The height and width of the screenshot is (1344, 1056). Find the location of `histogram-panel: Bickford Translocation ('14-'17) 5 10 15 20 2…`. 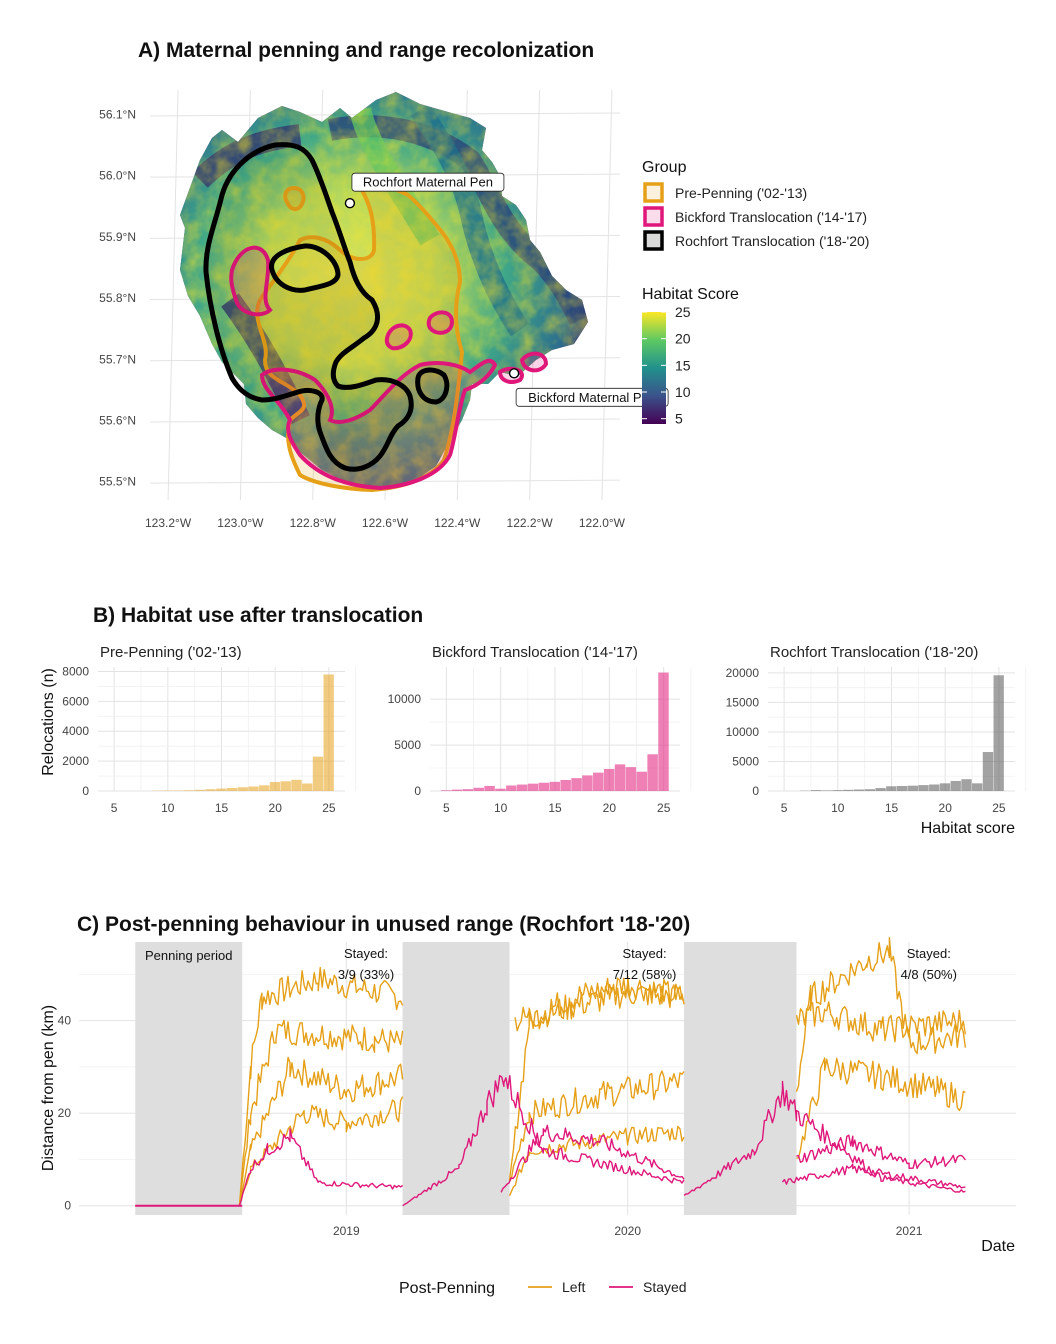

histogram-panel: Bickford Translocation ('14-'17) 5 10 15 20 2… is located at coordinates (540, 729).